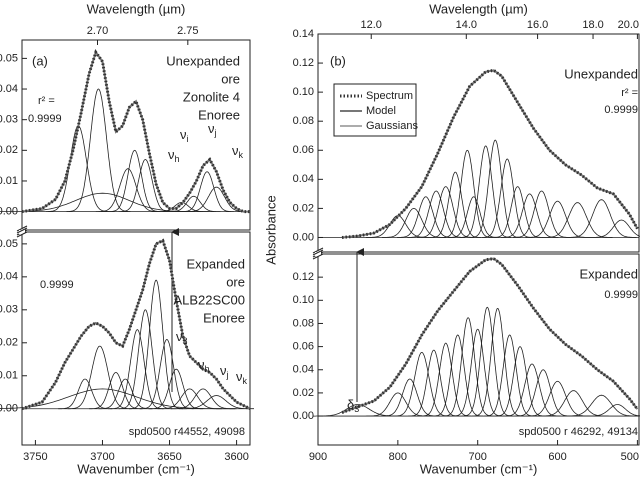  I want to click on subscript: j, so click(215, 133).